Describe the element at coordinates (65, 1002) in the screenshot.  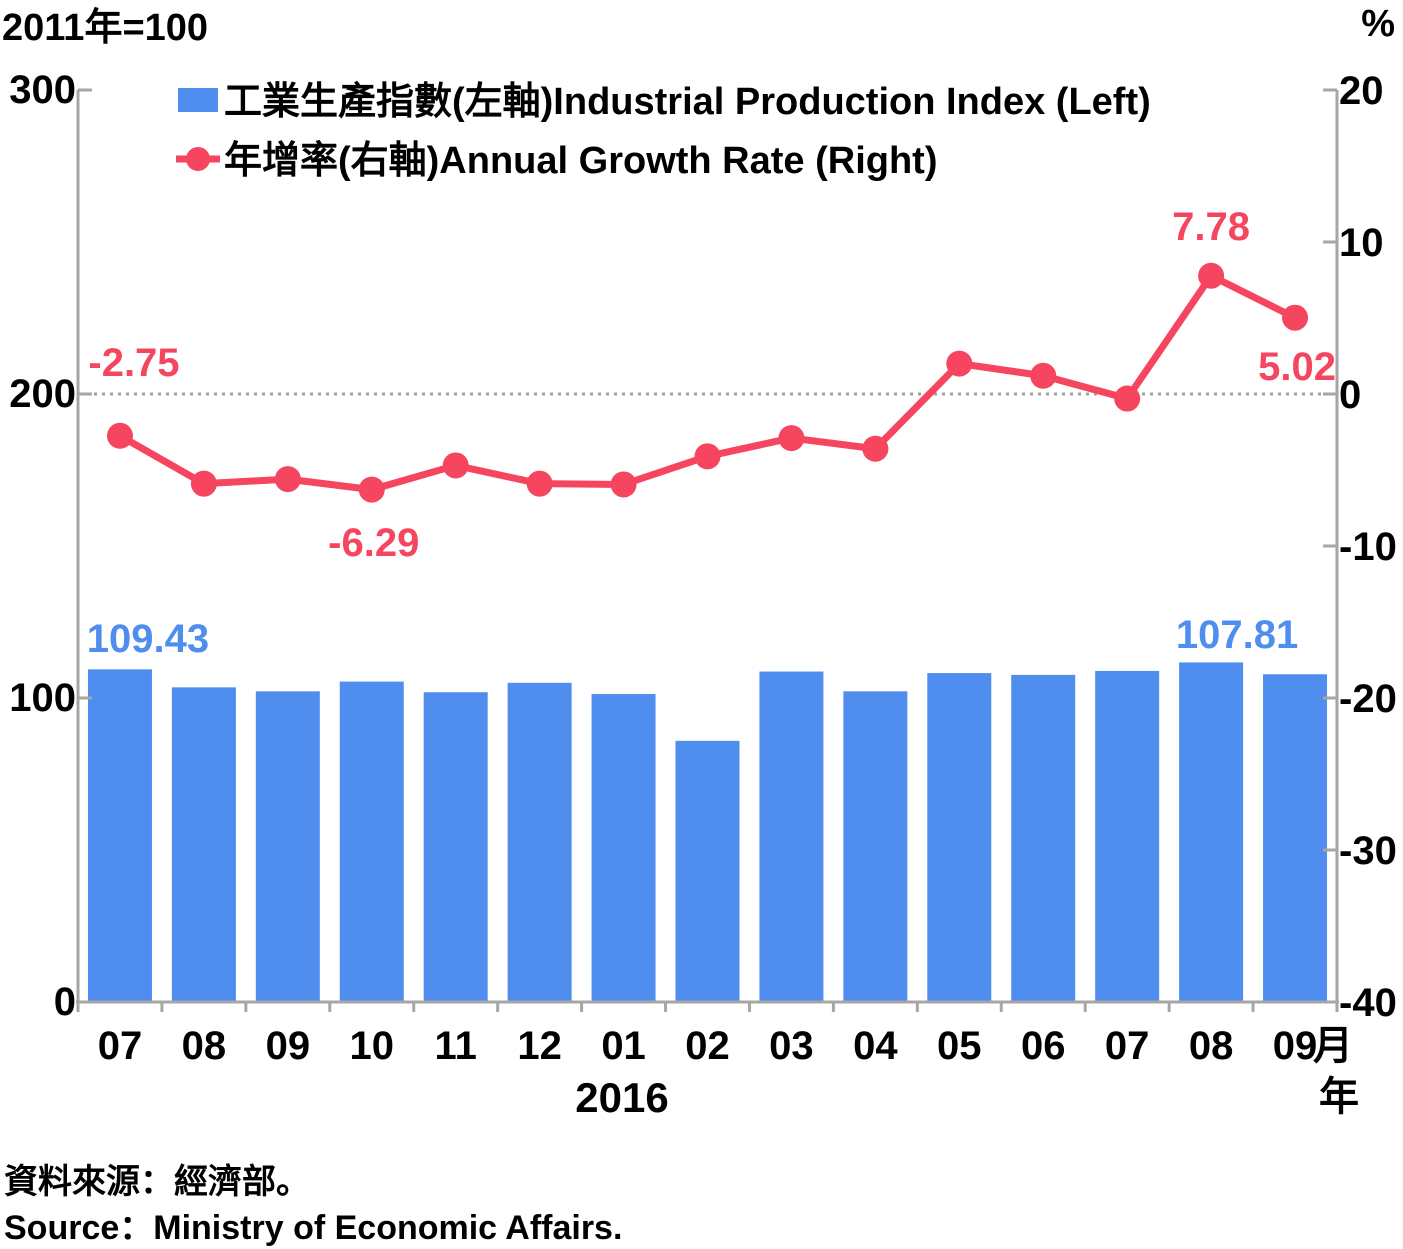
I see `left-tick-label-0: 0` at that location.